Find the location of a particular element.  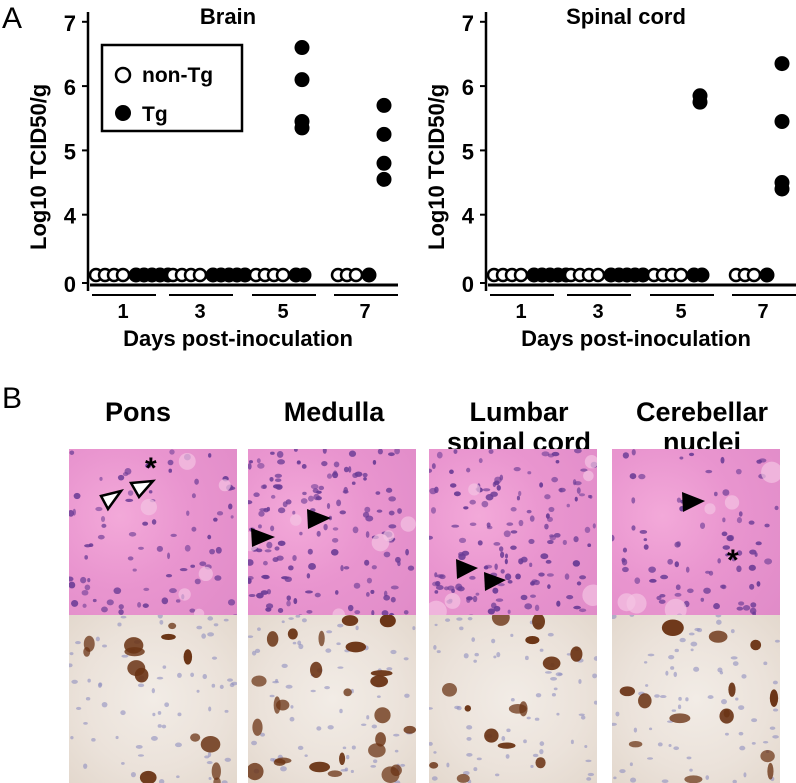

chart-title: Spinal cord is located at coordinates (626, 16).